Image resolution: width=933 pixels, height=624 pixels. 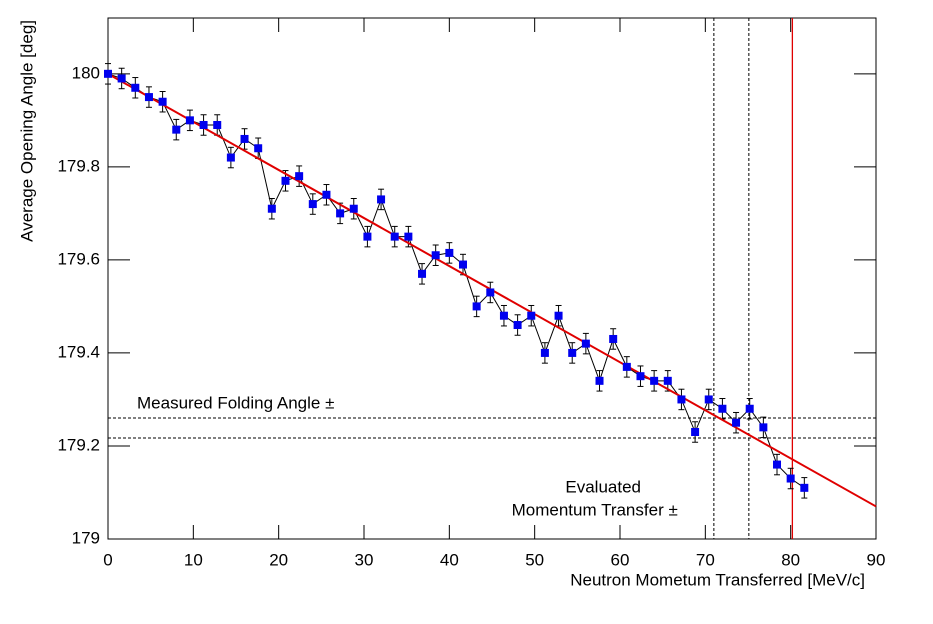 What do you see at coordinates (876, 559) in the screenshot?
I see `x-tick-label: 90` at bounding box center [876, 559].